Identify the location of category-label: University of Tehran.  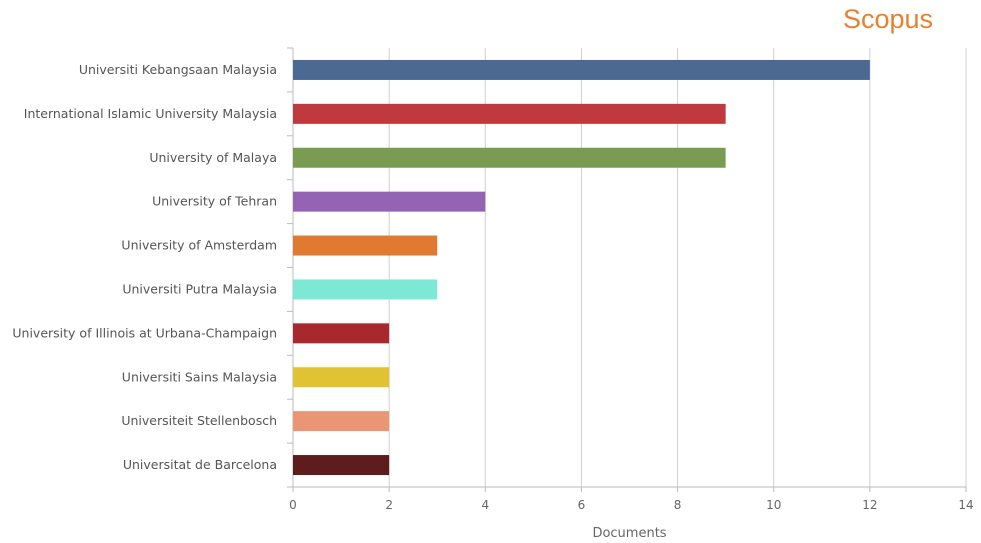
(214, 201).